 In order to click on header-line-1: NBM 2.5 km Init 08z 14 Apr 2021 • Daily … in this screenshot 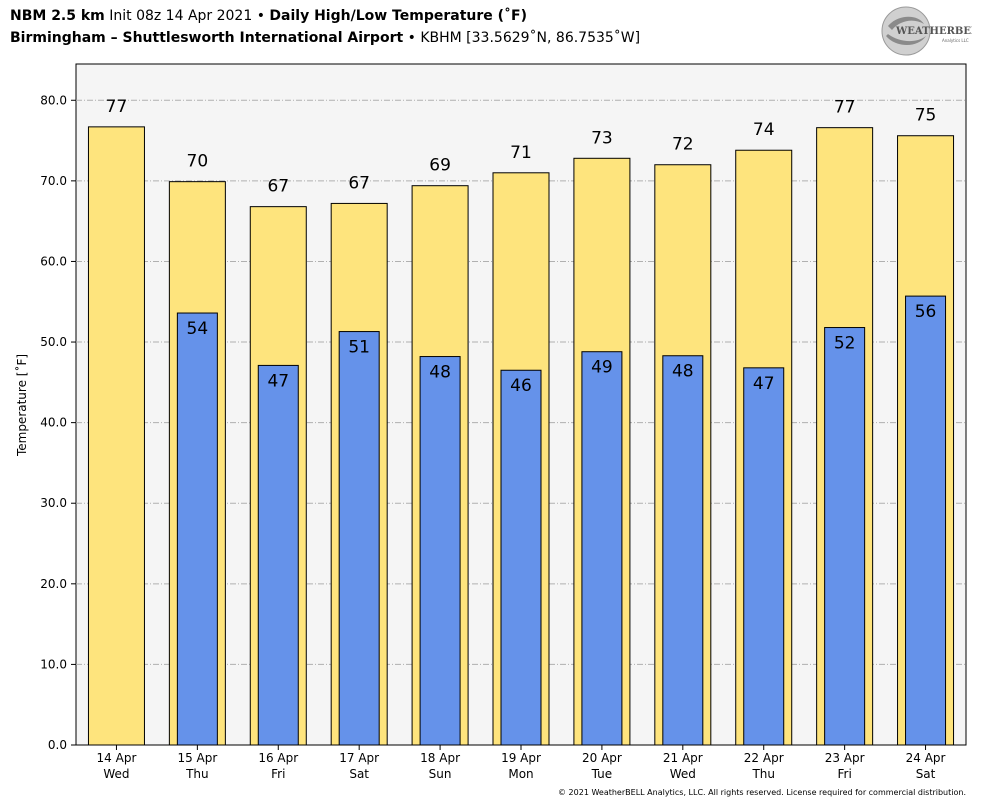, I will do `click(325, 16)`.